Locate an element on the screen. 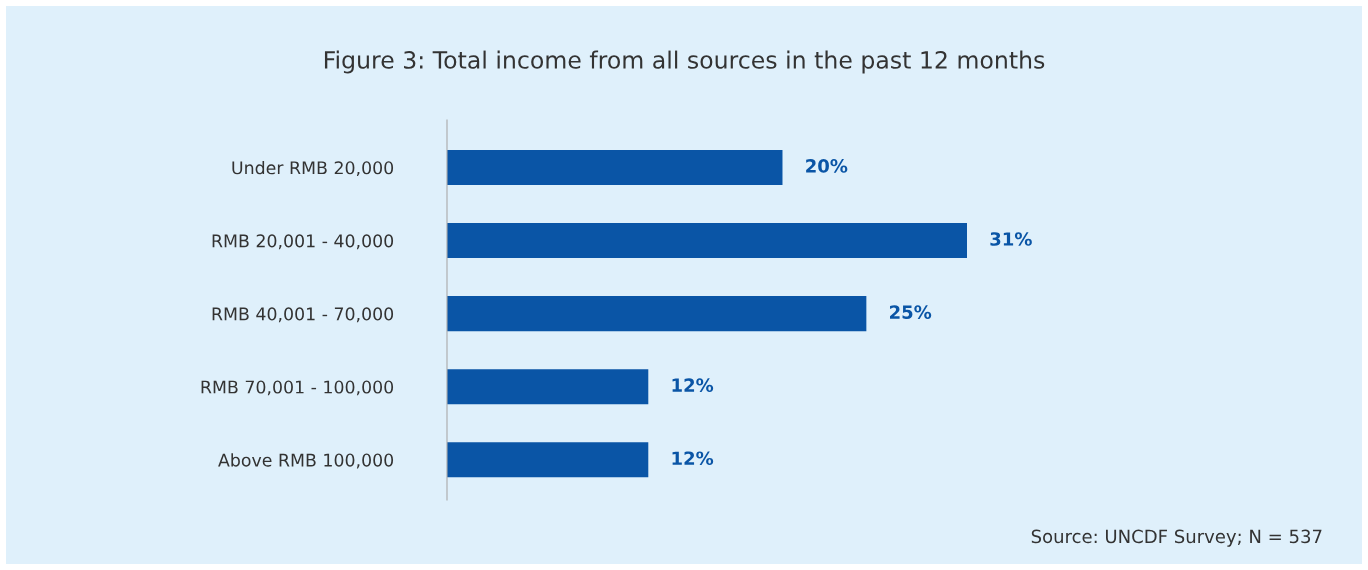  source-note: Source: UNCDF Survey; N = 537 is located at coordinates (1176, 538).